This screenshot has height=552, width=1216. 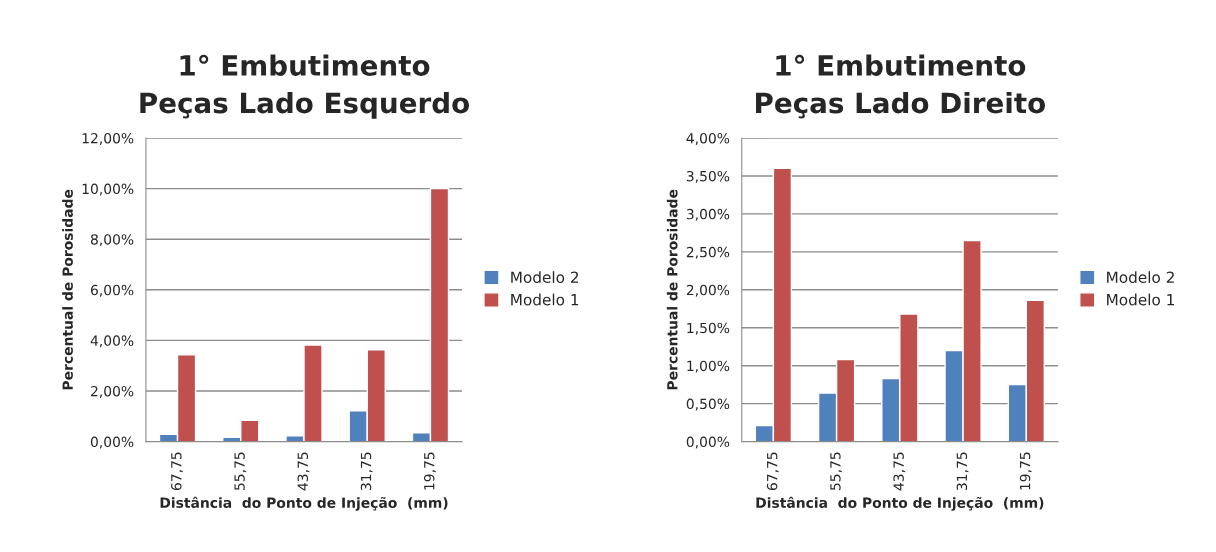 What do you see at coordinates (112, 290) in the screenshot?
I see `y-tick-label: 6,00%` at bounding box center [112, 290].